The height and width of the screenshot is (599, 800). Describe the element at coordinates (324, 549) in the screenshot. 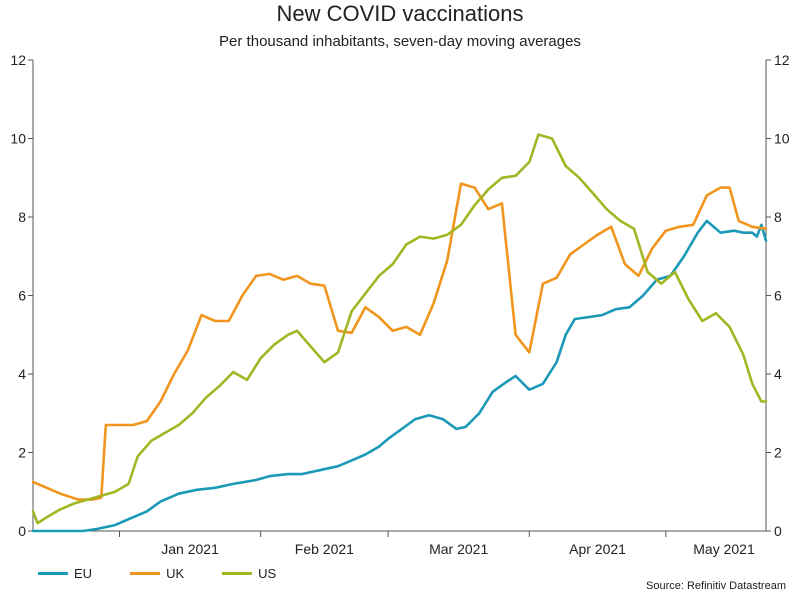

I see `x-tick-label: Feb 2021` at that location.